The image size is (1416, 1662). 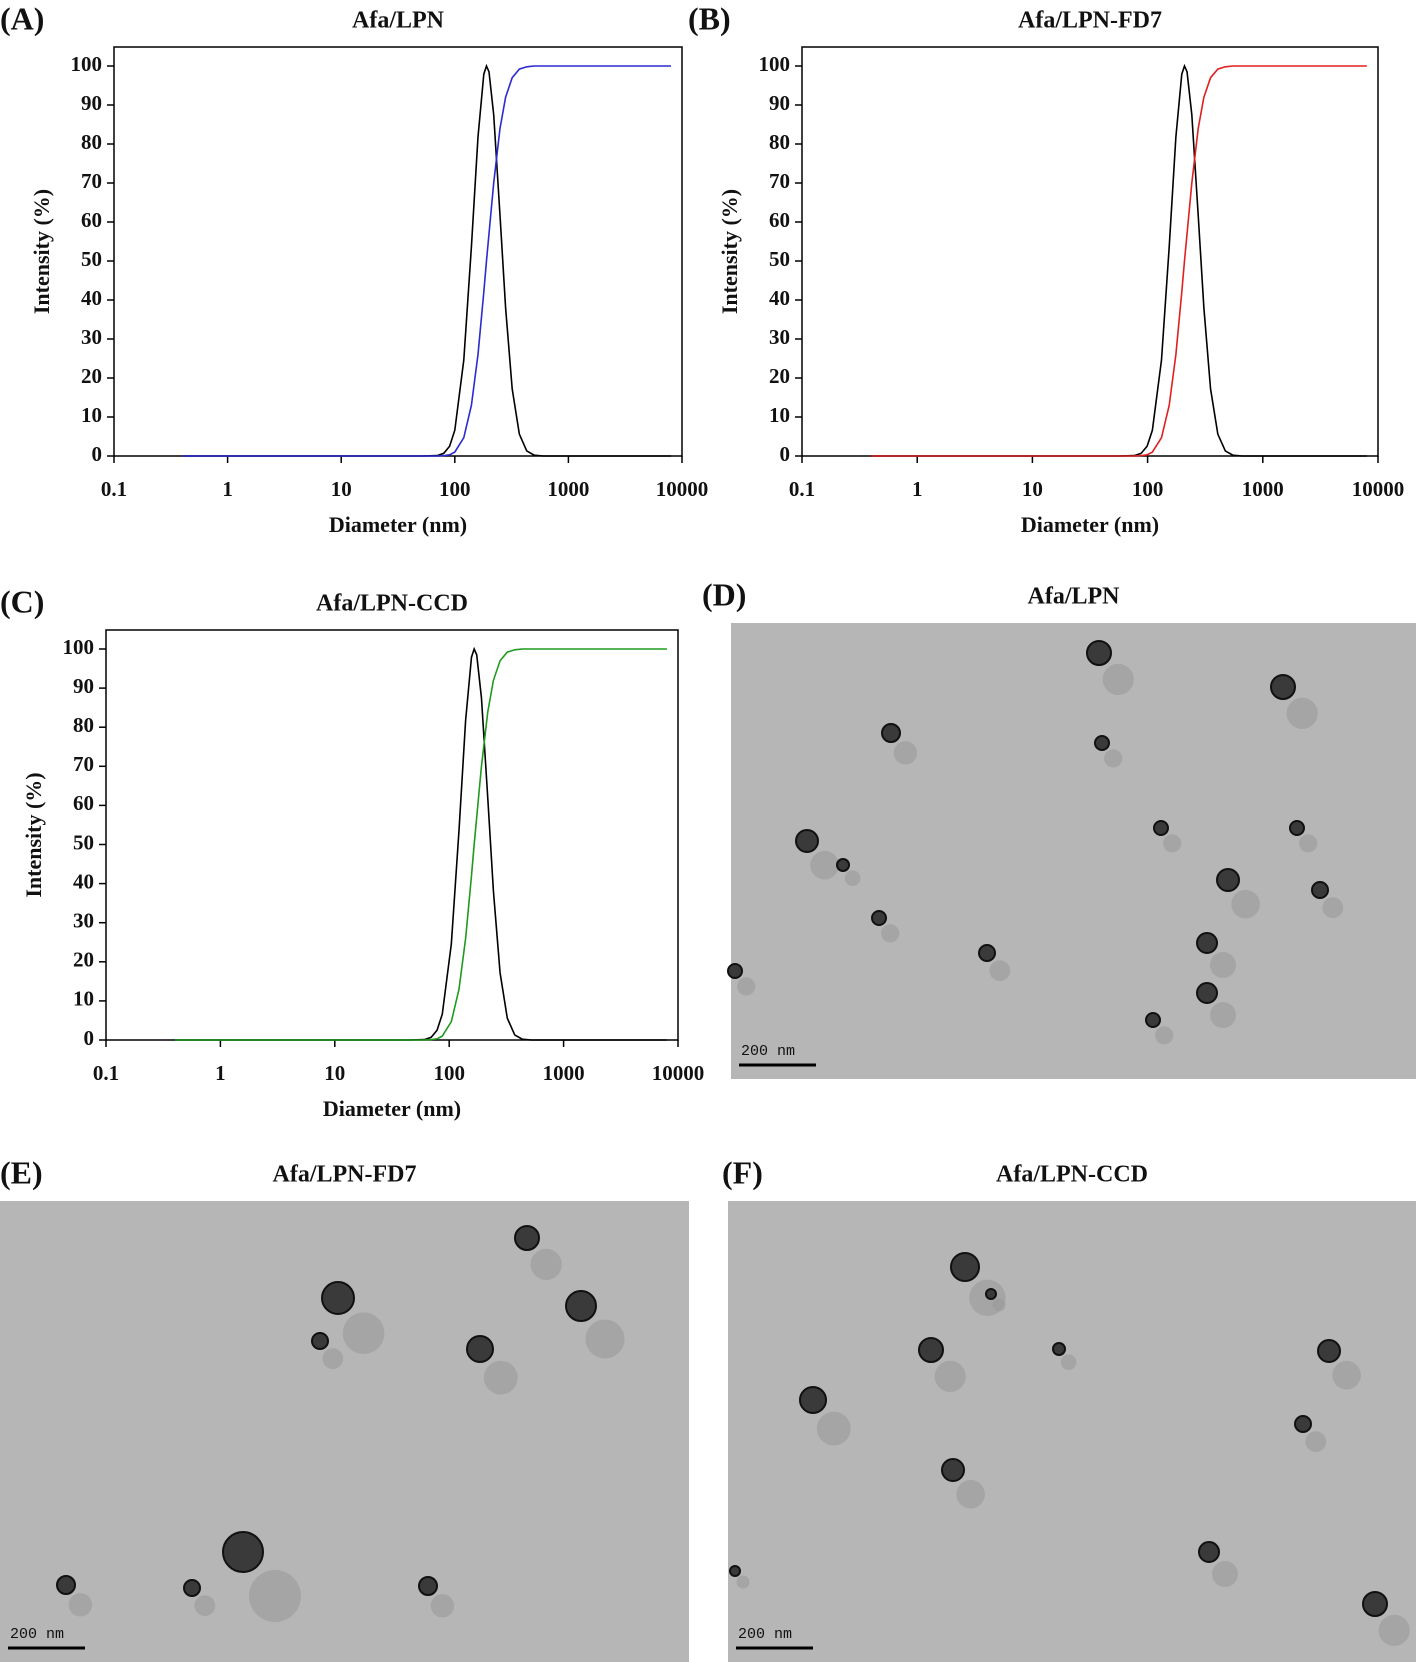 I want to click on panel-label: (B), so click(x=709, y=18).